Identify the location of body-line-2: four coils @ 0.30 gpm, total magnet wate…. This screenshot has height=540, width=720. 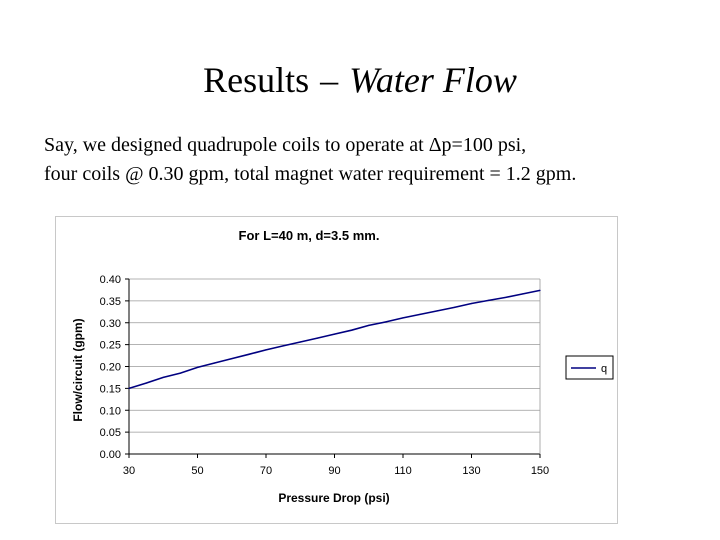
(310, 174).